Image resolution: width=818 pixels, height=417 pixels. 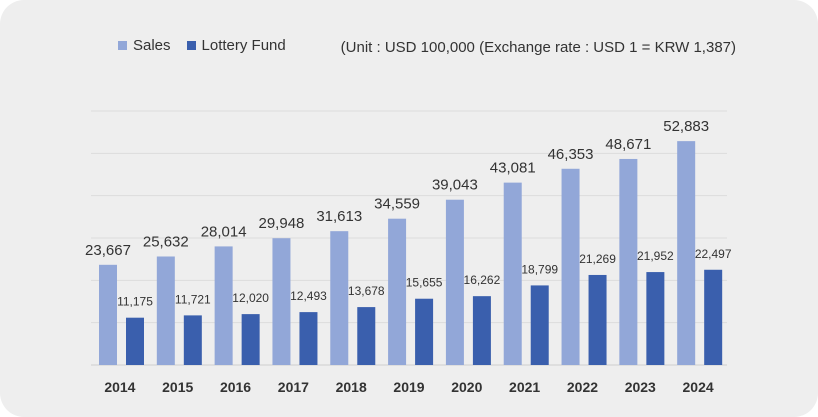 What do you see at coordinates (293, 387) in the screenshot?
I see `x-tick-label: 2017` at bounding box center [293, 387].